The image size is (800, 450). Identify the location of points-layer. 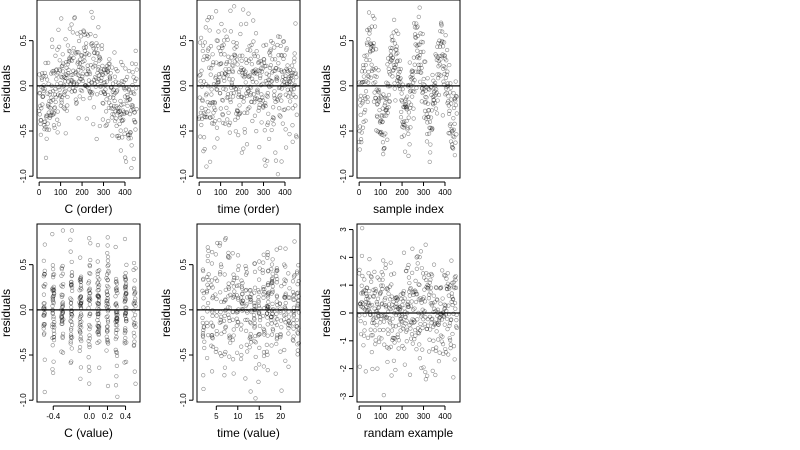
(88, 90).